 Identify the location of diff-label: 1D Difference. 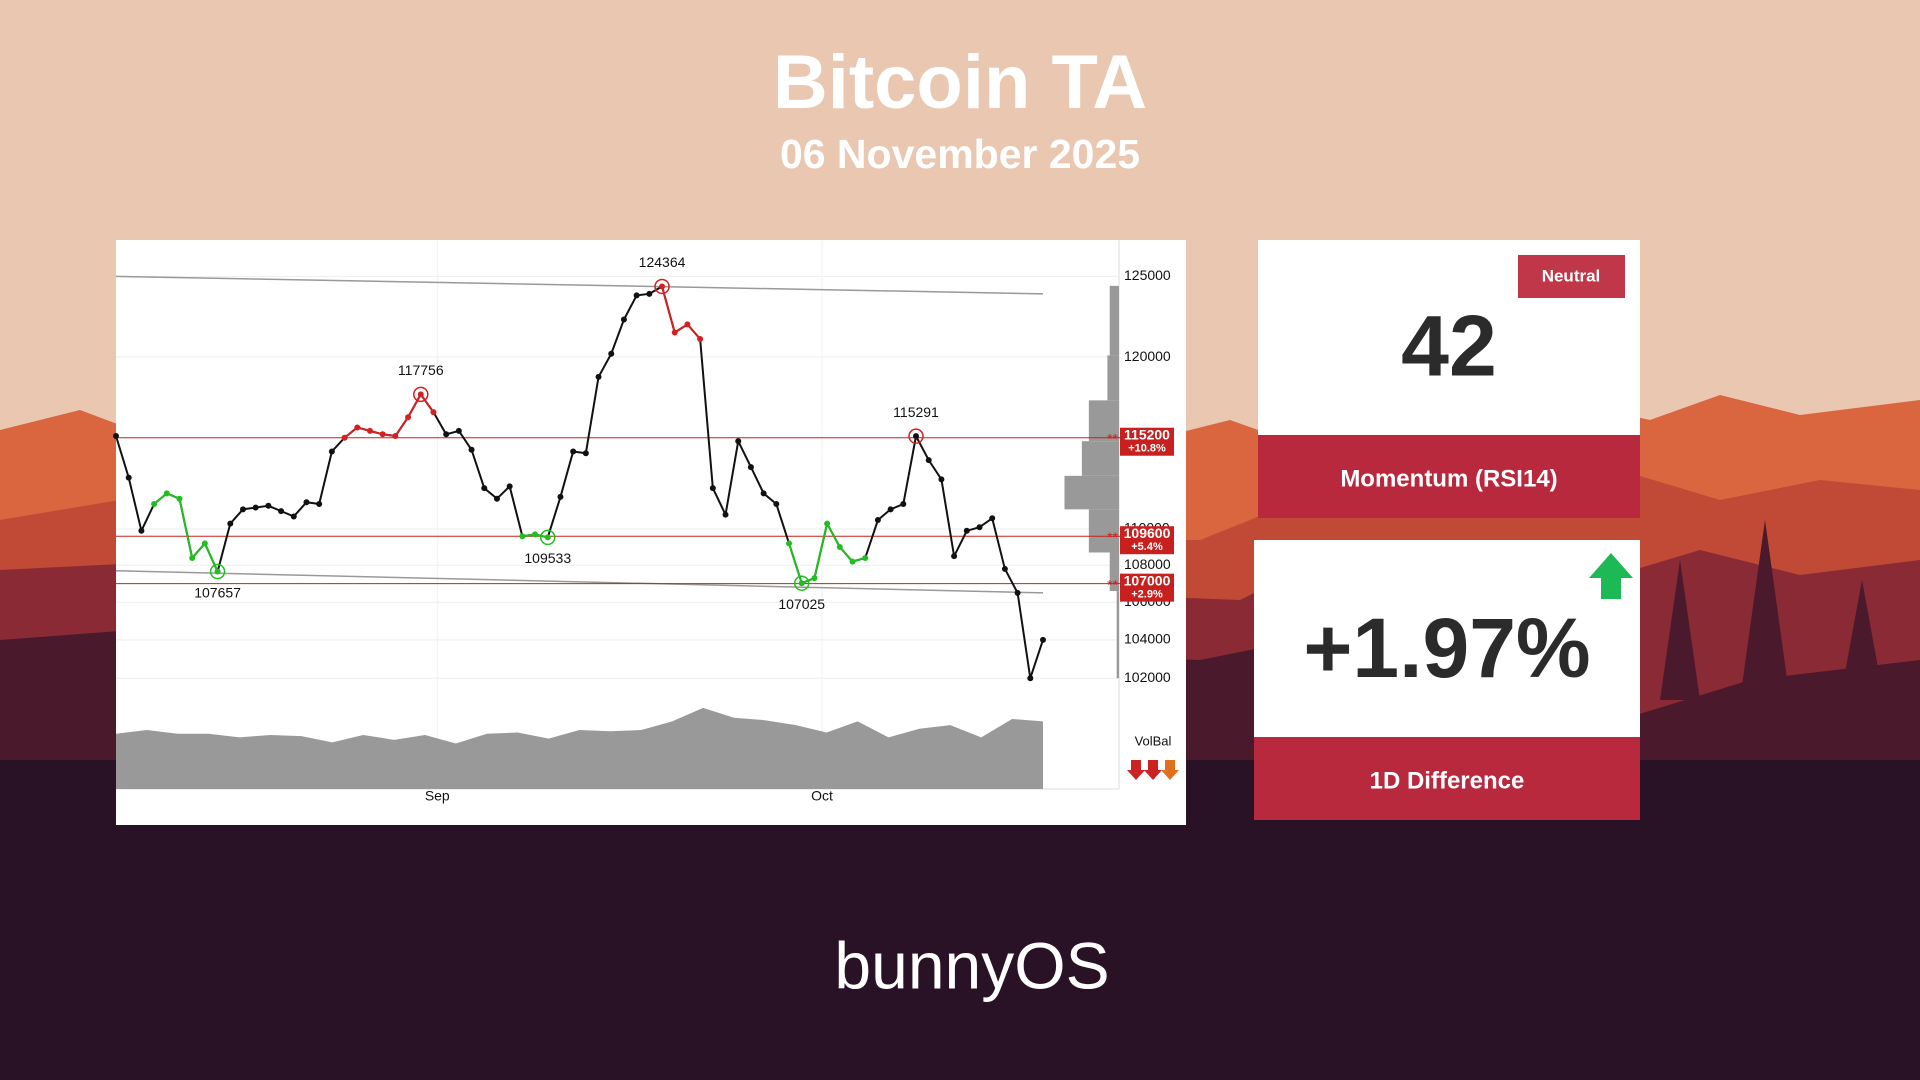
(1447, 780).